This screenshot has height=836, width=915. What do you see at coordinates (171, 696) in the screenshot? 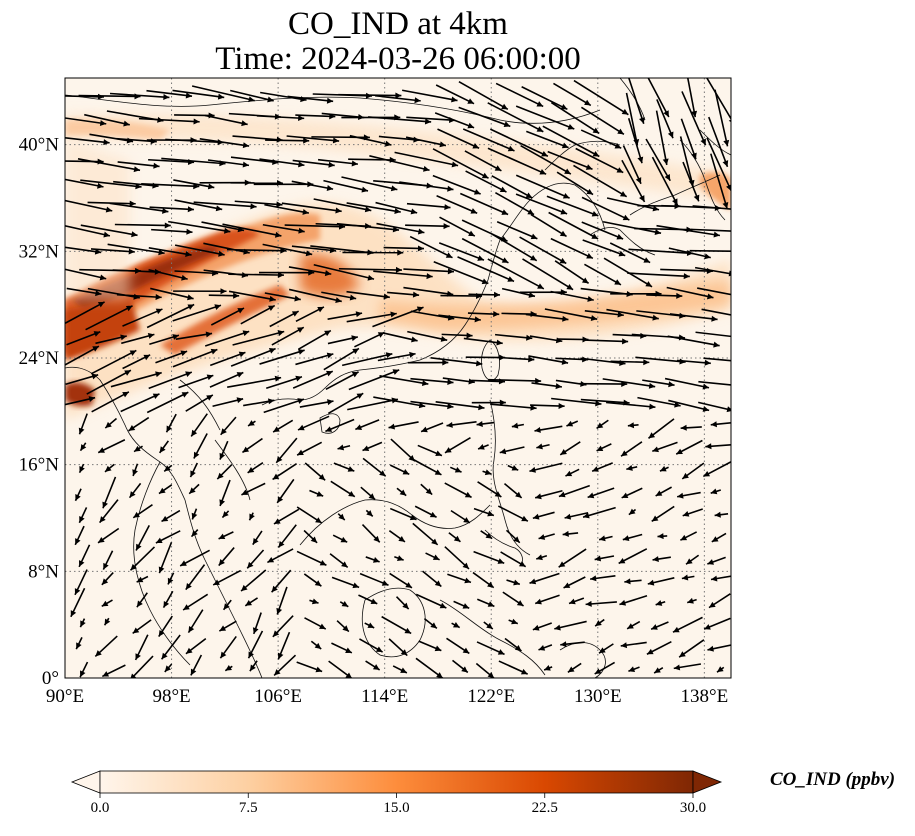
I see `lon-tick-label: 98°E` at bounding box center [171, 696].